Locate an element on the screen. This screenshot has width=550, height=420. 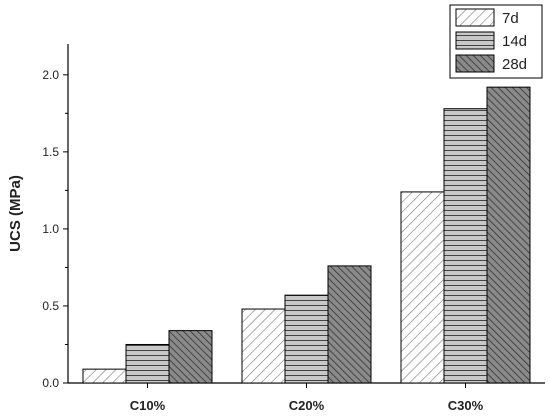
legend-swatch-14d is located at coordinates (475, 40).